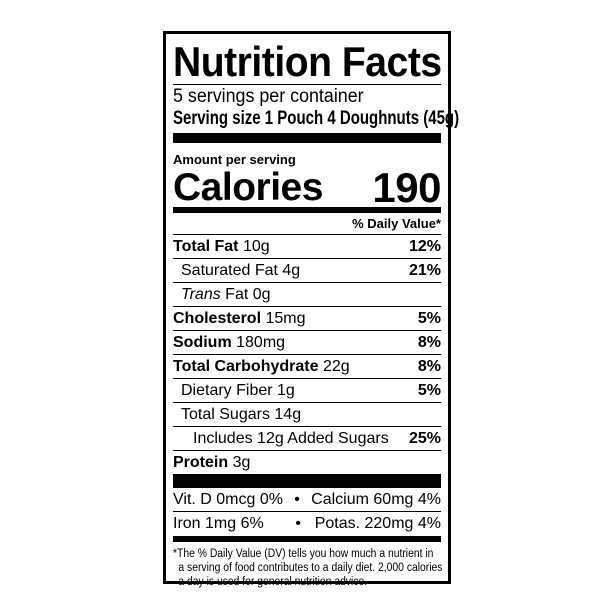 The image size is (612, 612). I want to click on calcium: Calcium 60mg 4%, so click(376, 499).